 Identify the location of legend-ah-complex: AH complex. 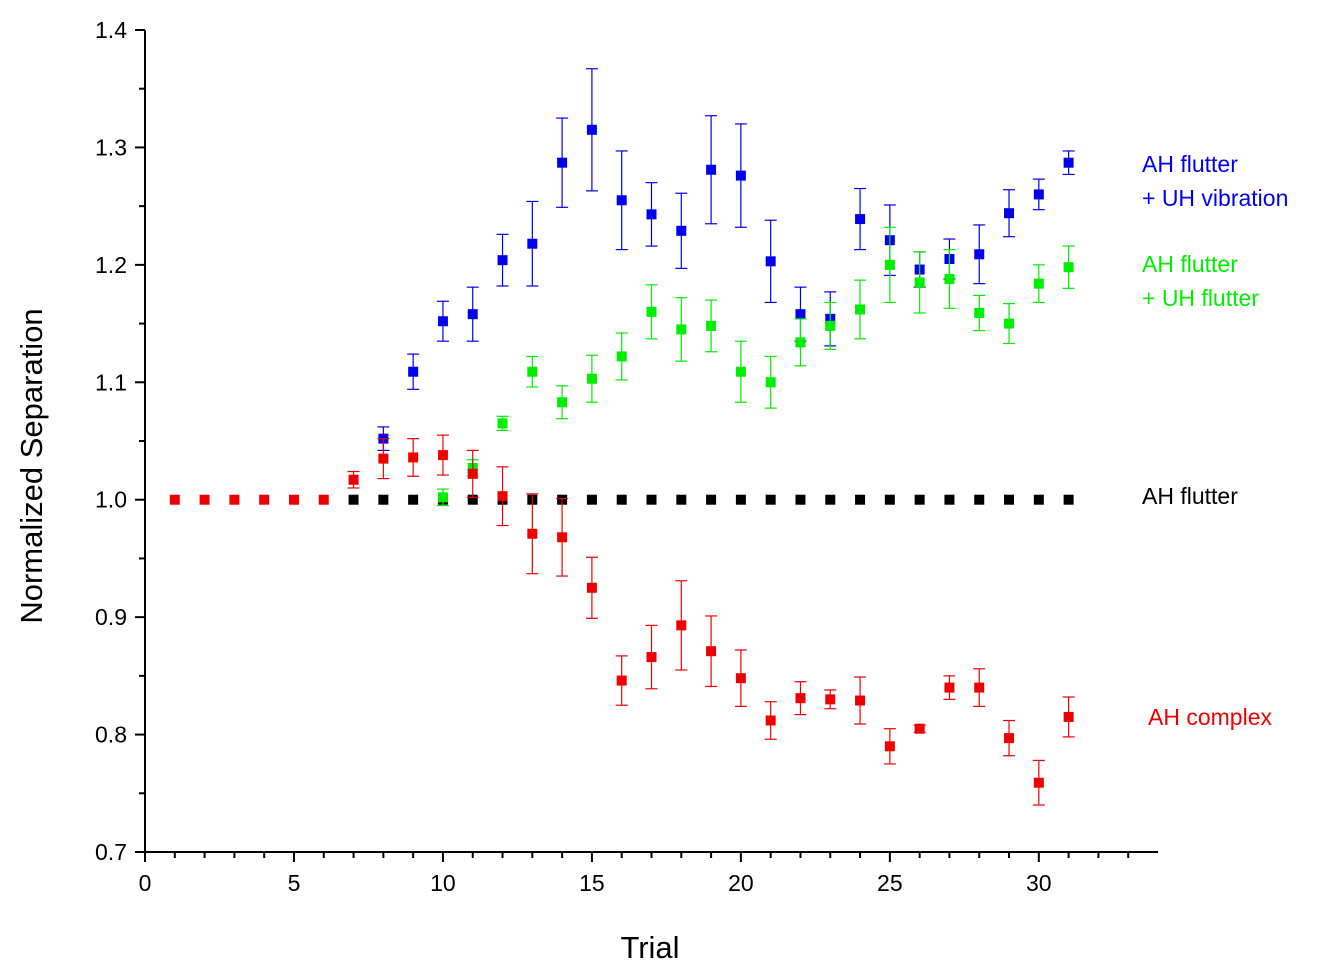
(1210, 717).